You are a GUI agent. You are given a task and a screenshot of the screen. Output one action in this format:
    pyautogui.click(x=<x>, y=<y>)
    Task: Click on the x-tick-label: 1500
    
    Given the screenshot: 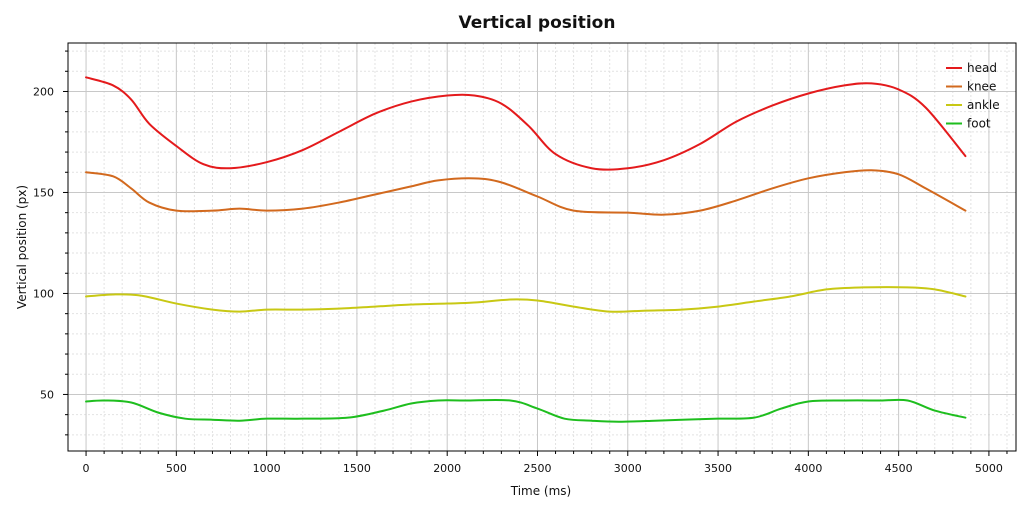 What is the action you would take?
    pyautogui.click(x=357, y=468)
    